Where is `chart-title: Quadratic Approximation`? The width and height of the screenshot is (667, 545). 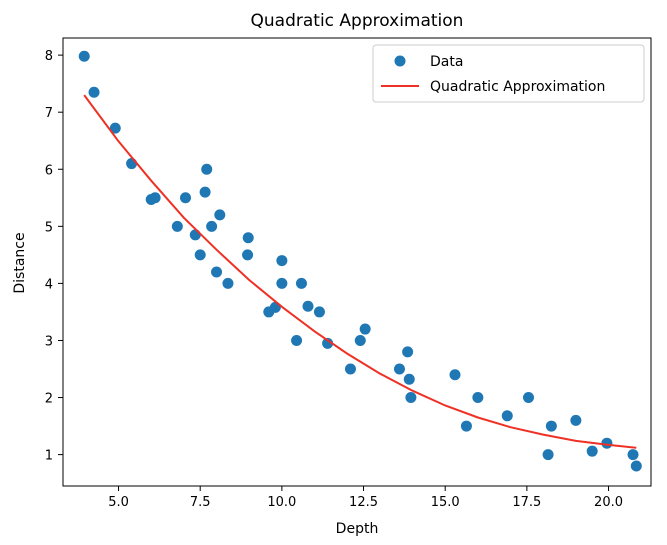 chart-title: Quadratic Approximation is located at coordinates (357, 21).